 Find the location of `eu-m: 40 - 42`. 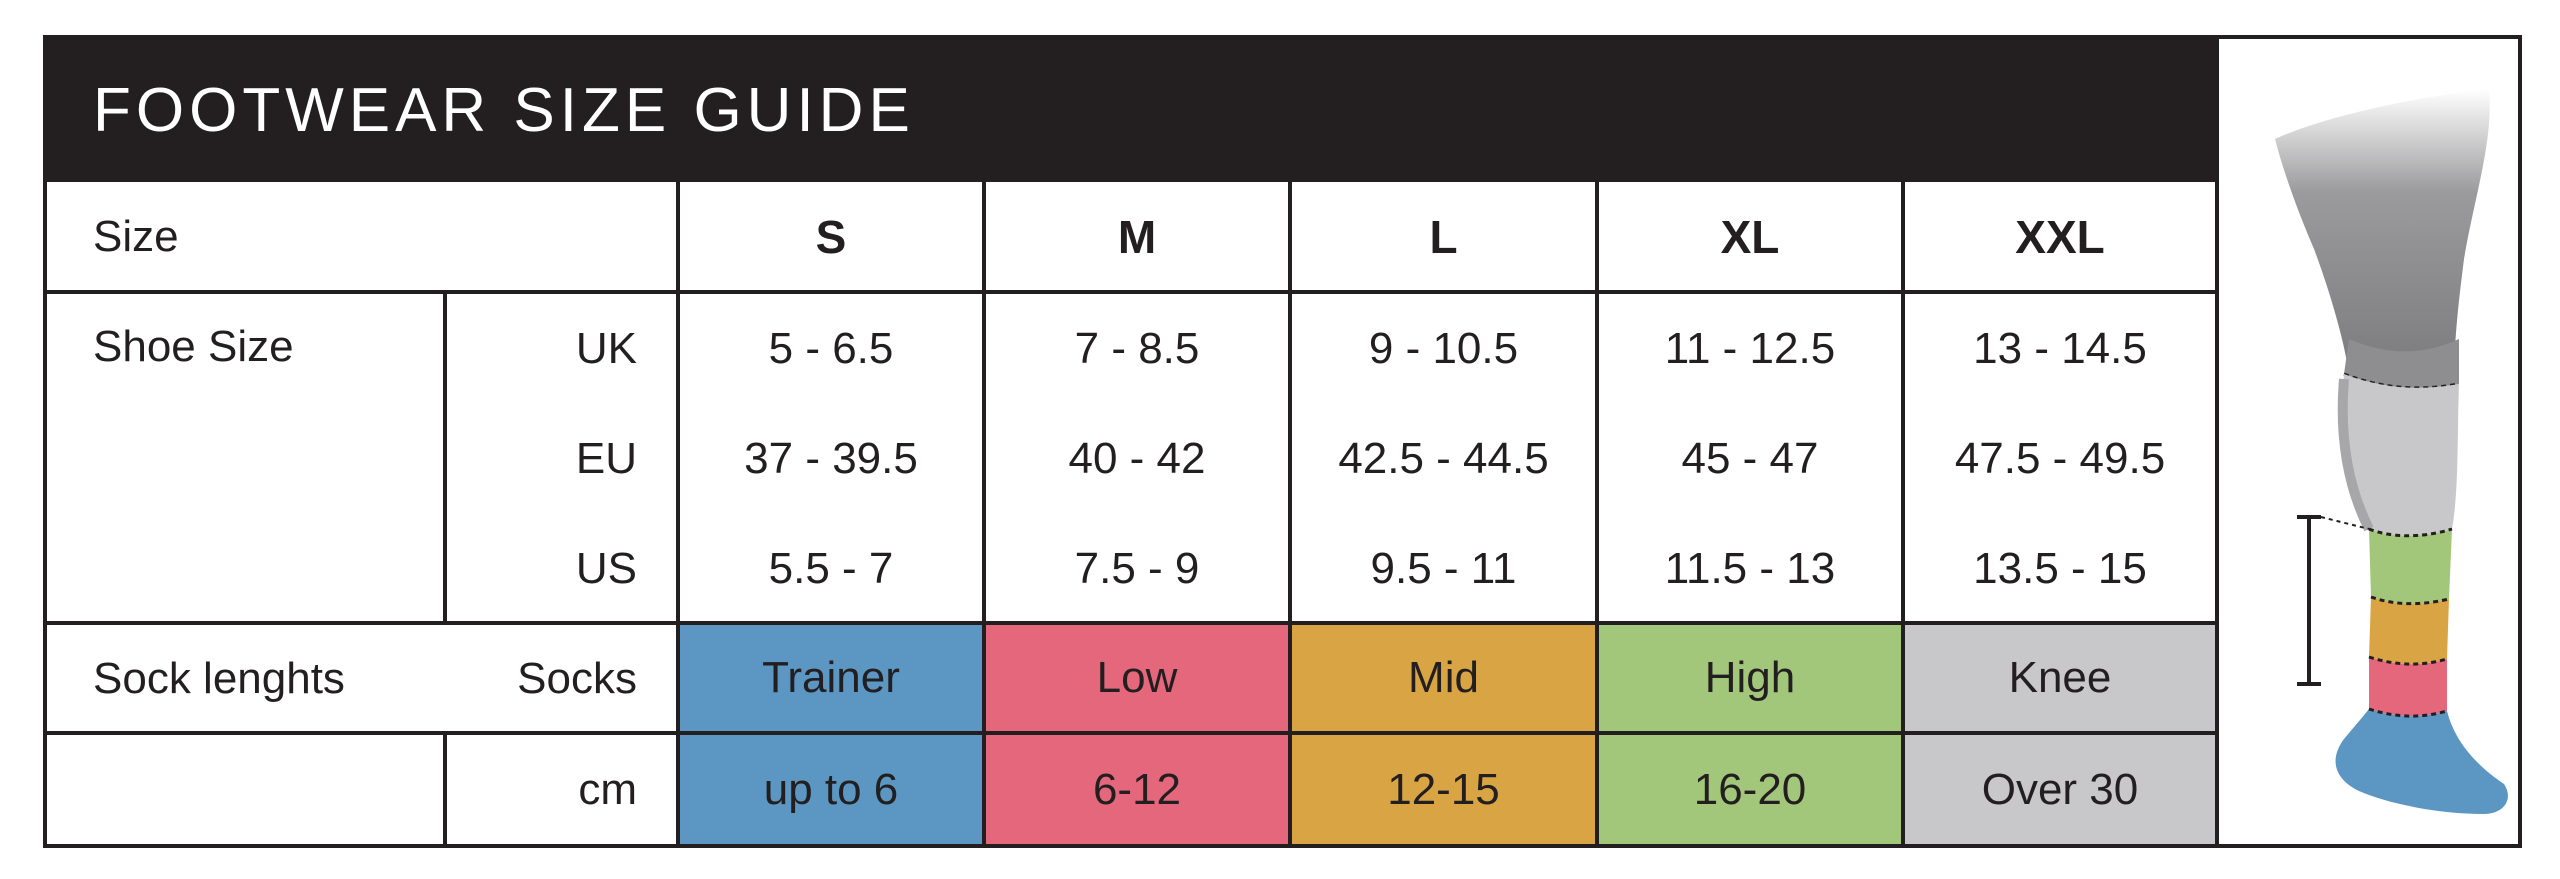

eu-m: 40 - 42 is located at coordinates (1137, 458).